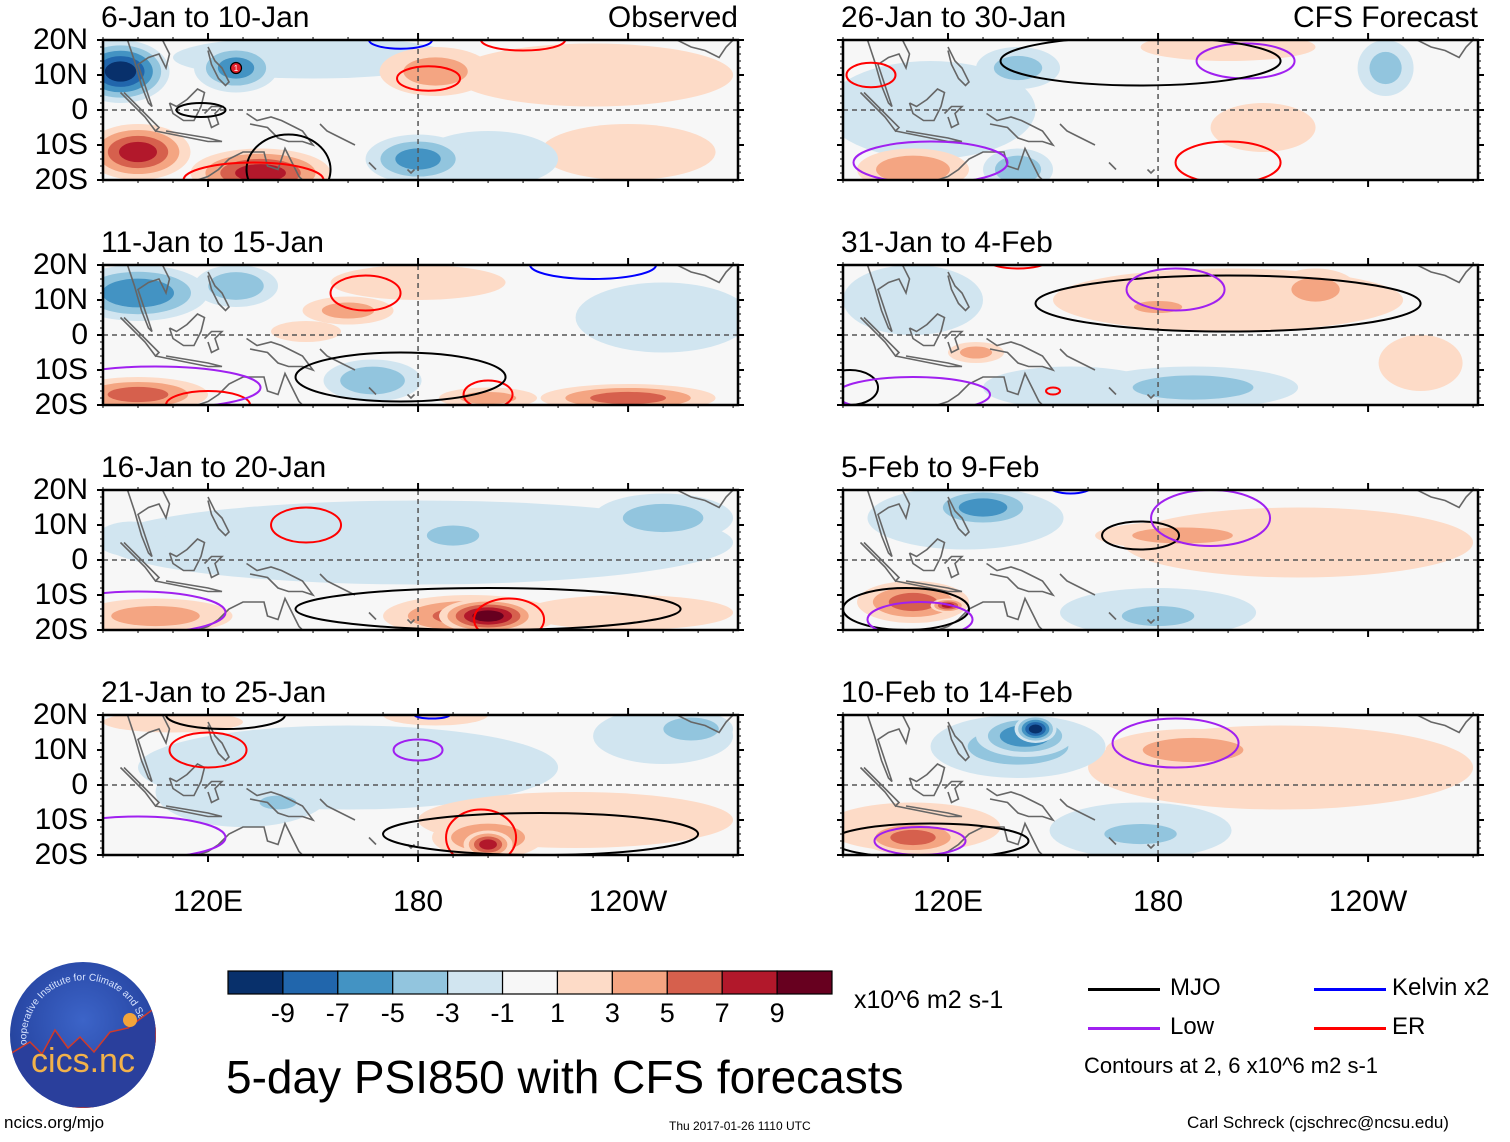 The height and width of the screenshot is (1142, 1510). What do you see at coordinates (722, 1013) in the screenshot?
I see `colorbar-tick-label: 7` at bounding box center [722, 1013].